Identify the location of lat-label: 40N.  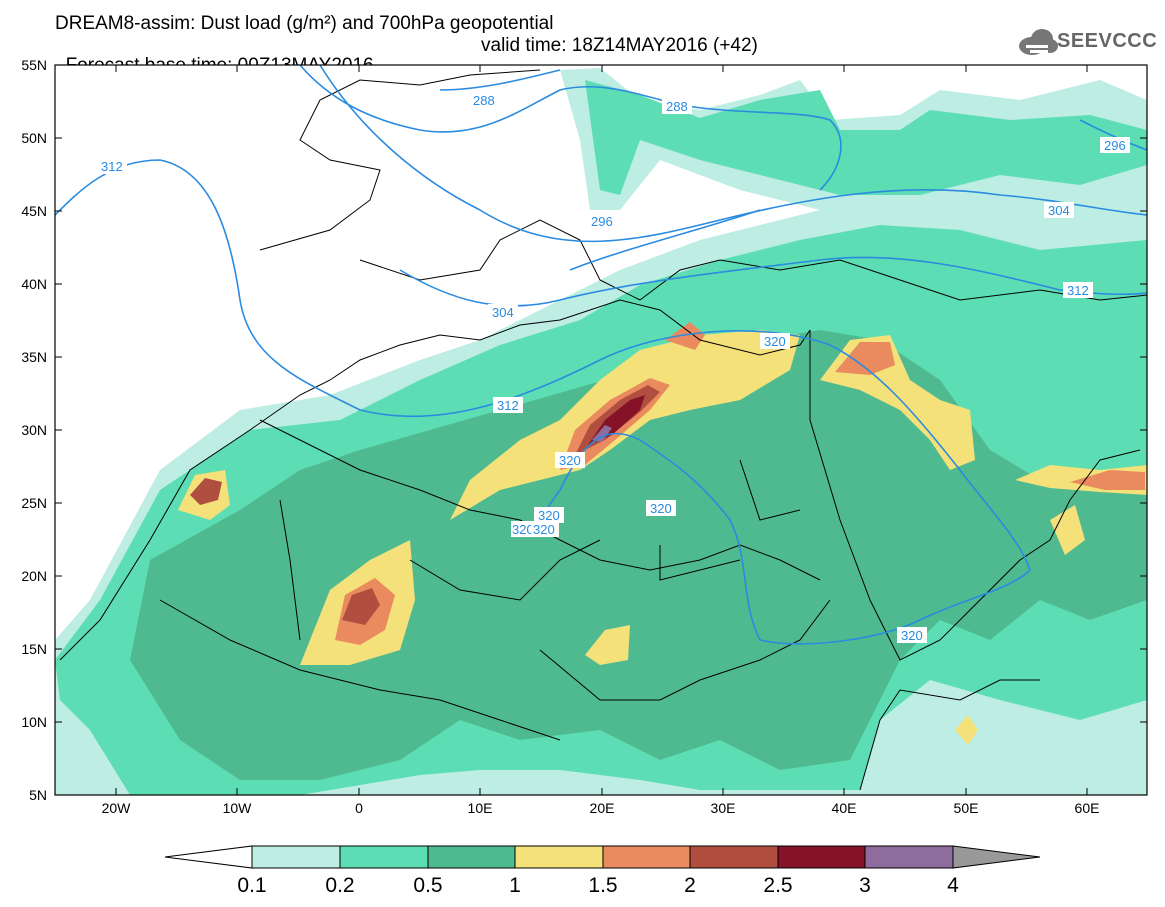
(34, 284).